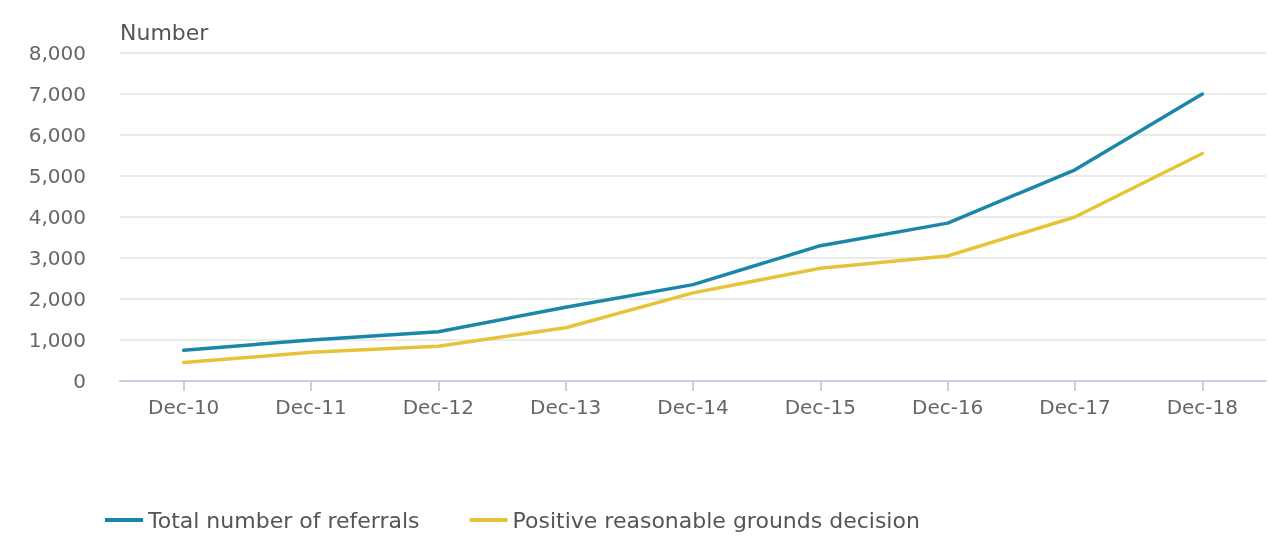 This screenshot has height=540, width=1268. I want to click on x-tick-label: Dec-12, so click(438, 407).